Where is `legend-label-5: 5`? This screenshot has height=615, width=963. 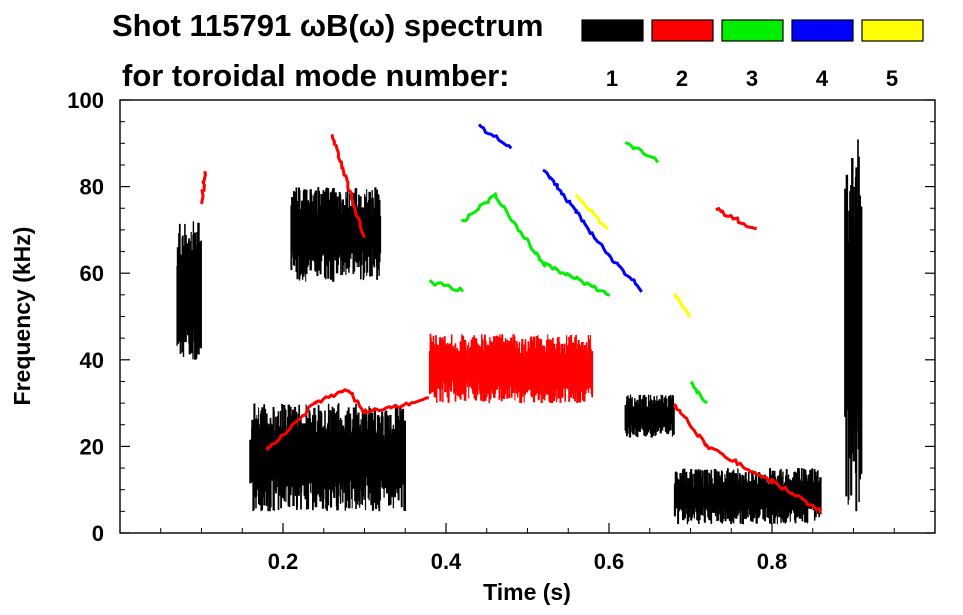 legend-label-5: 5 is located at coordinates (892, 78).